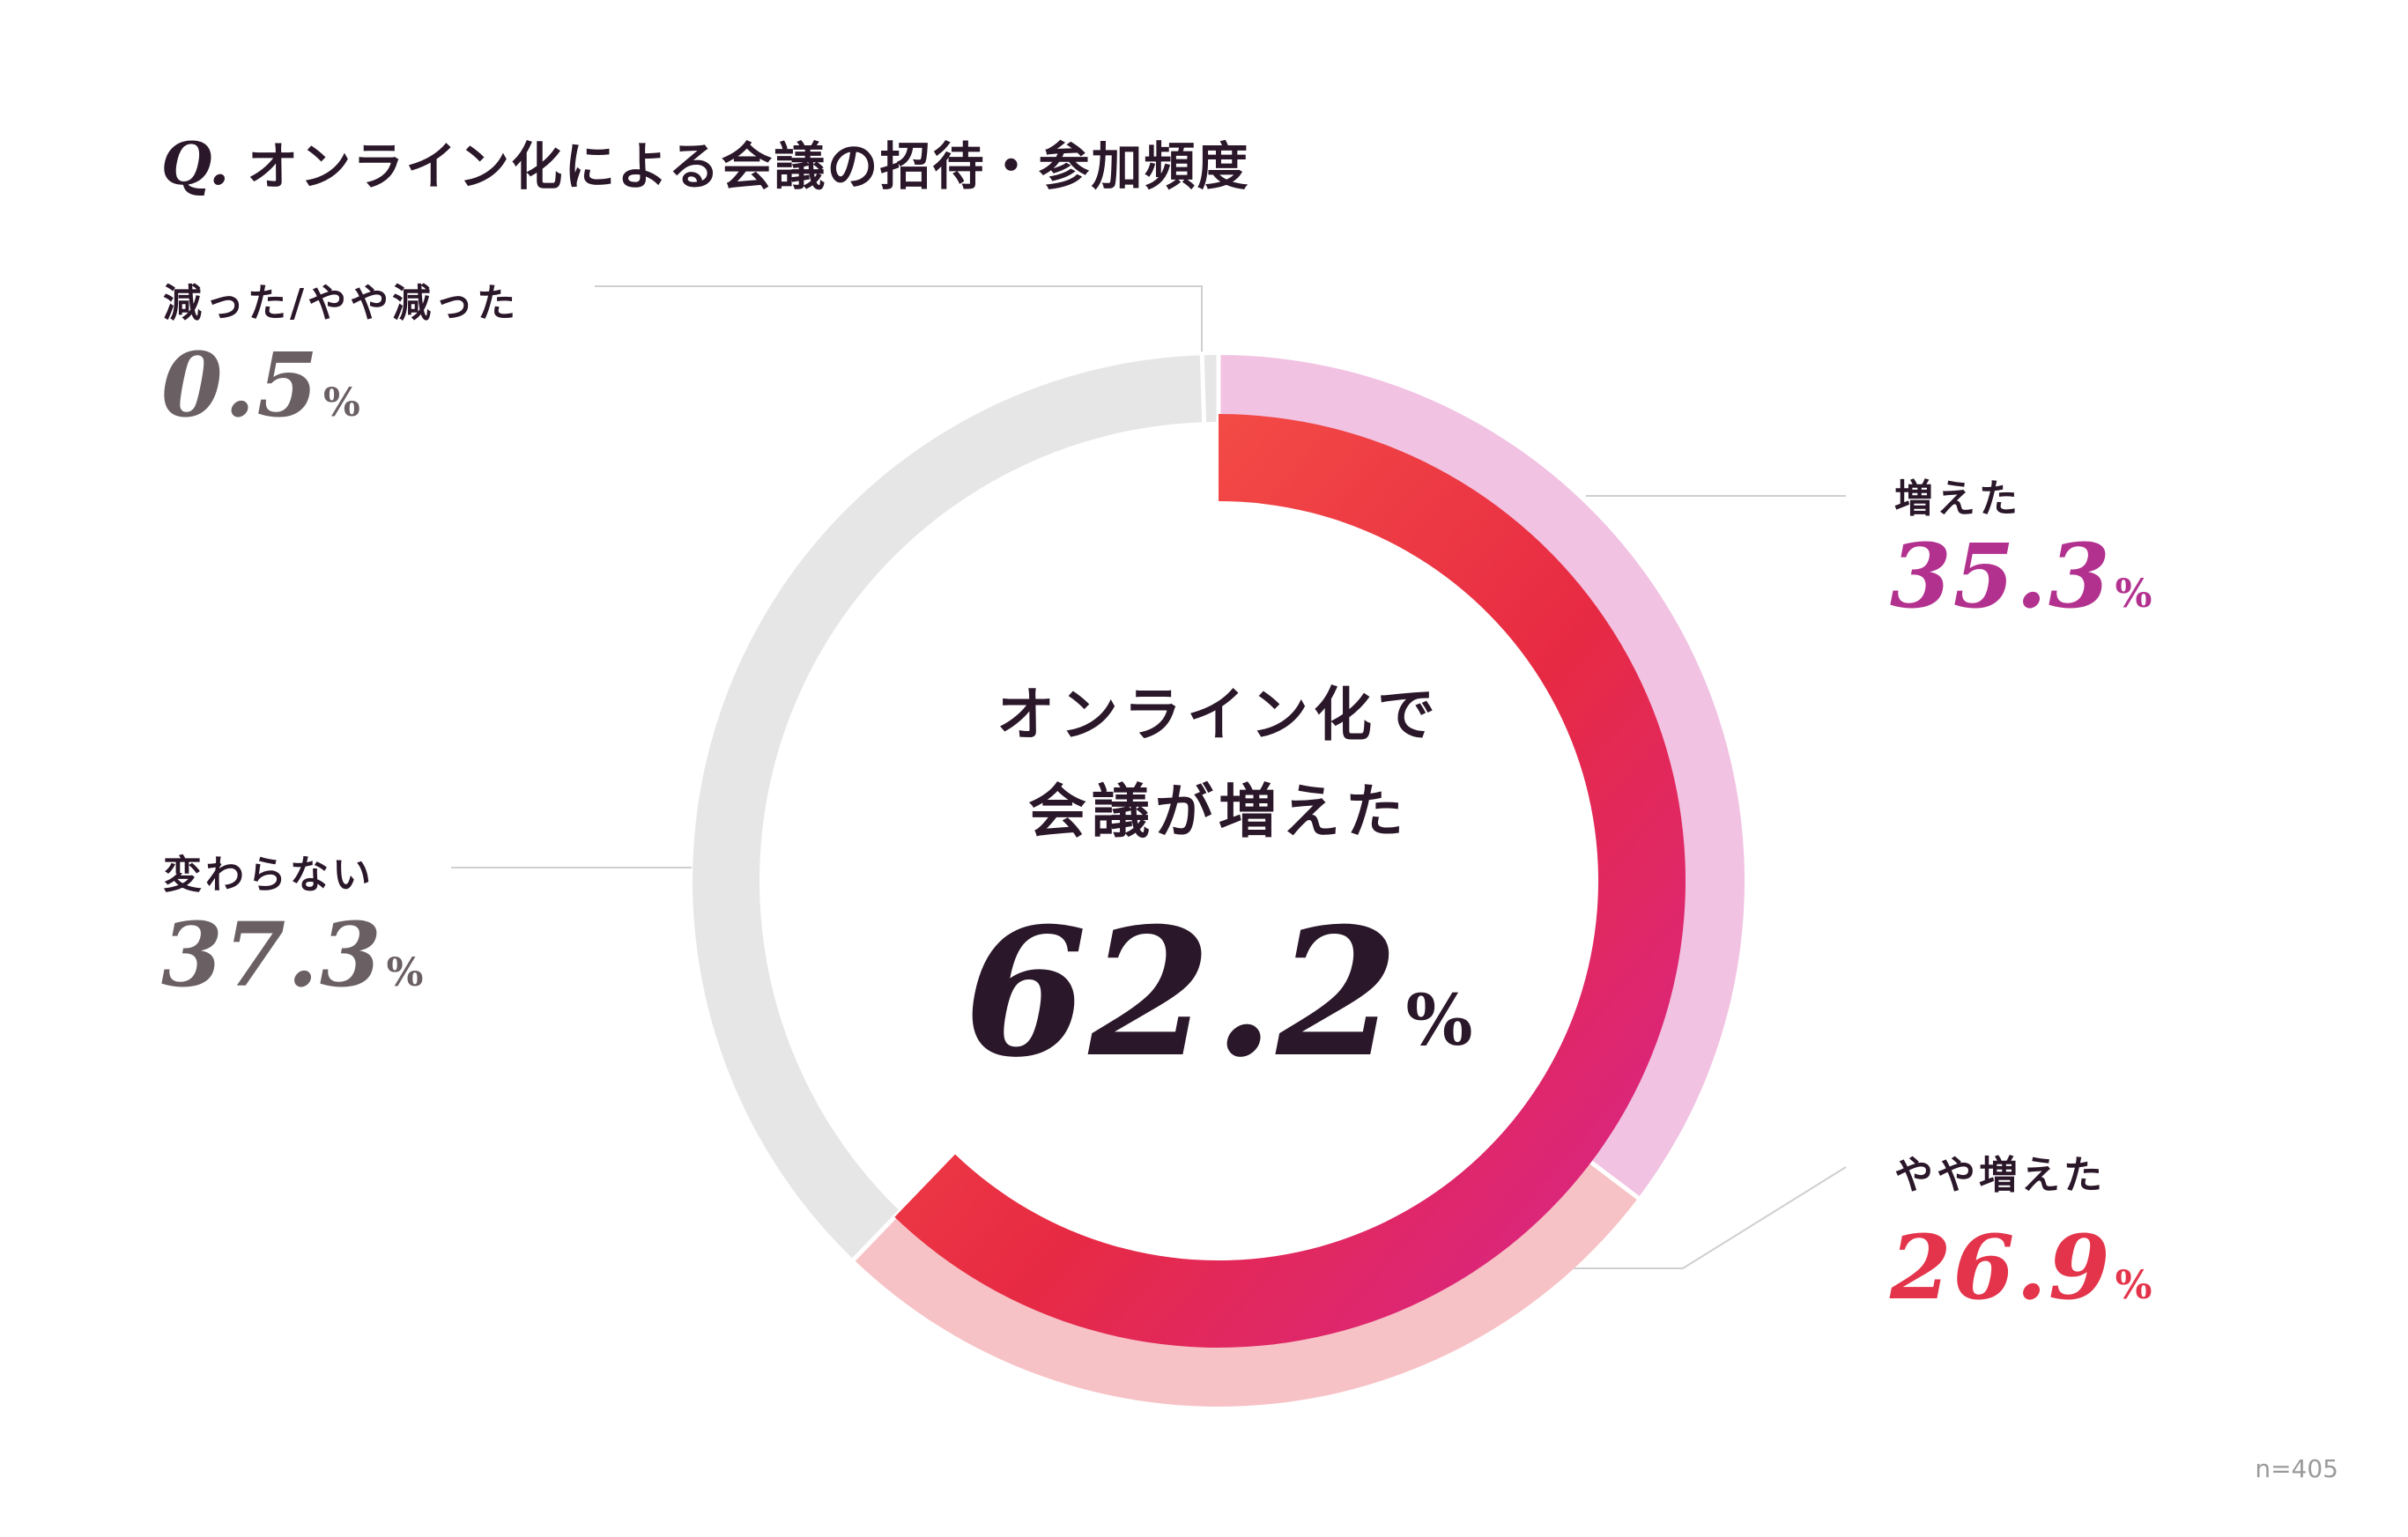  Describe the element at coordinates (1482, 776) in the screenshot. I see `slice-increased` at that location.